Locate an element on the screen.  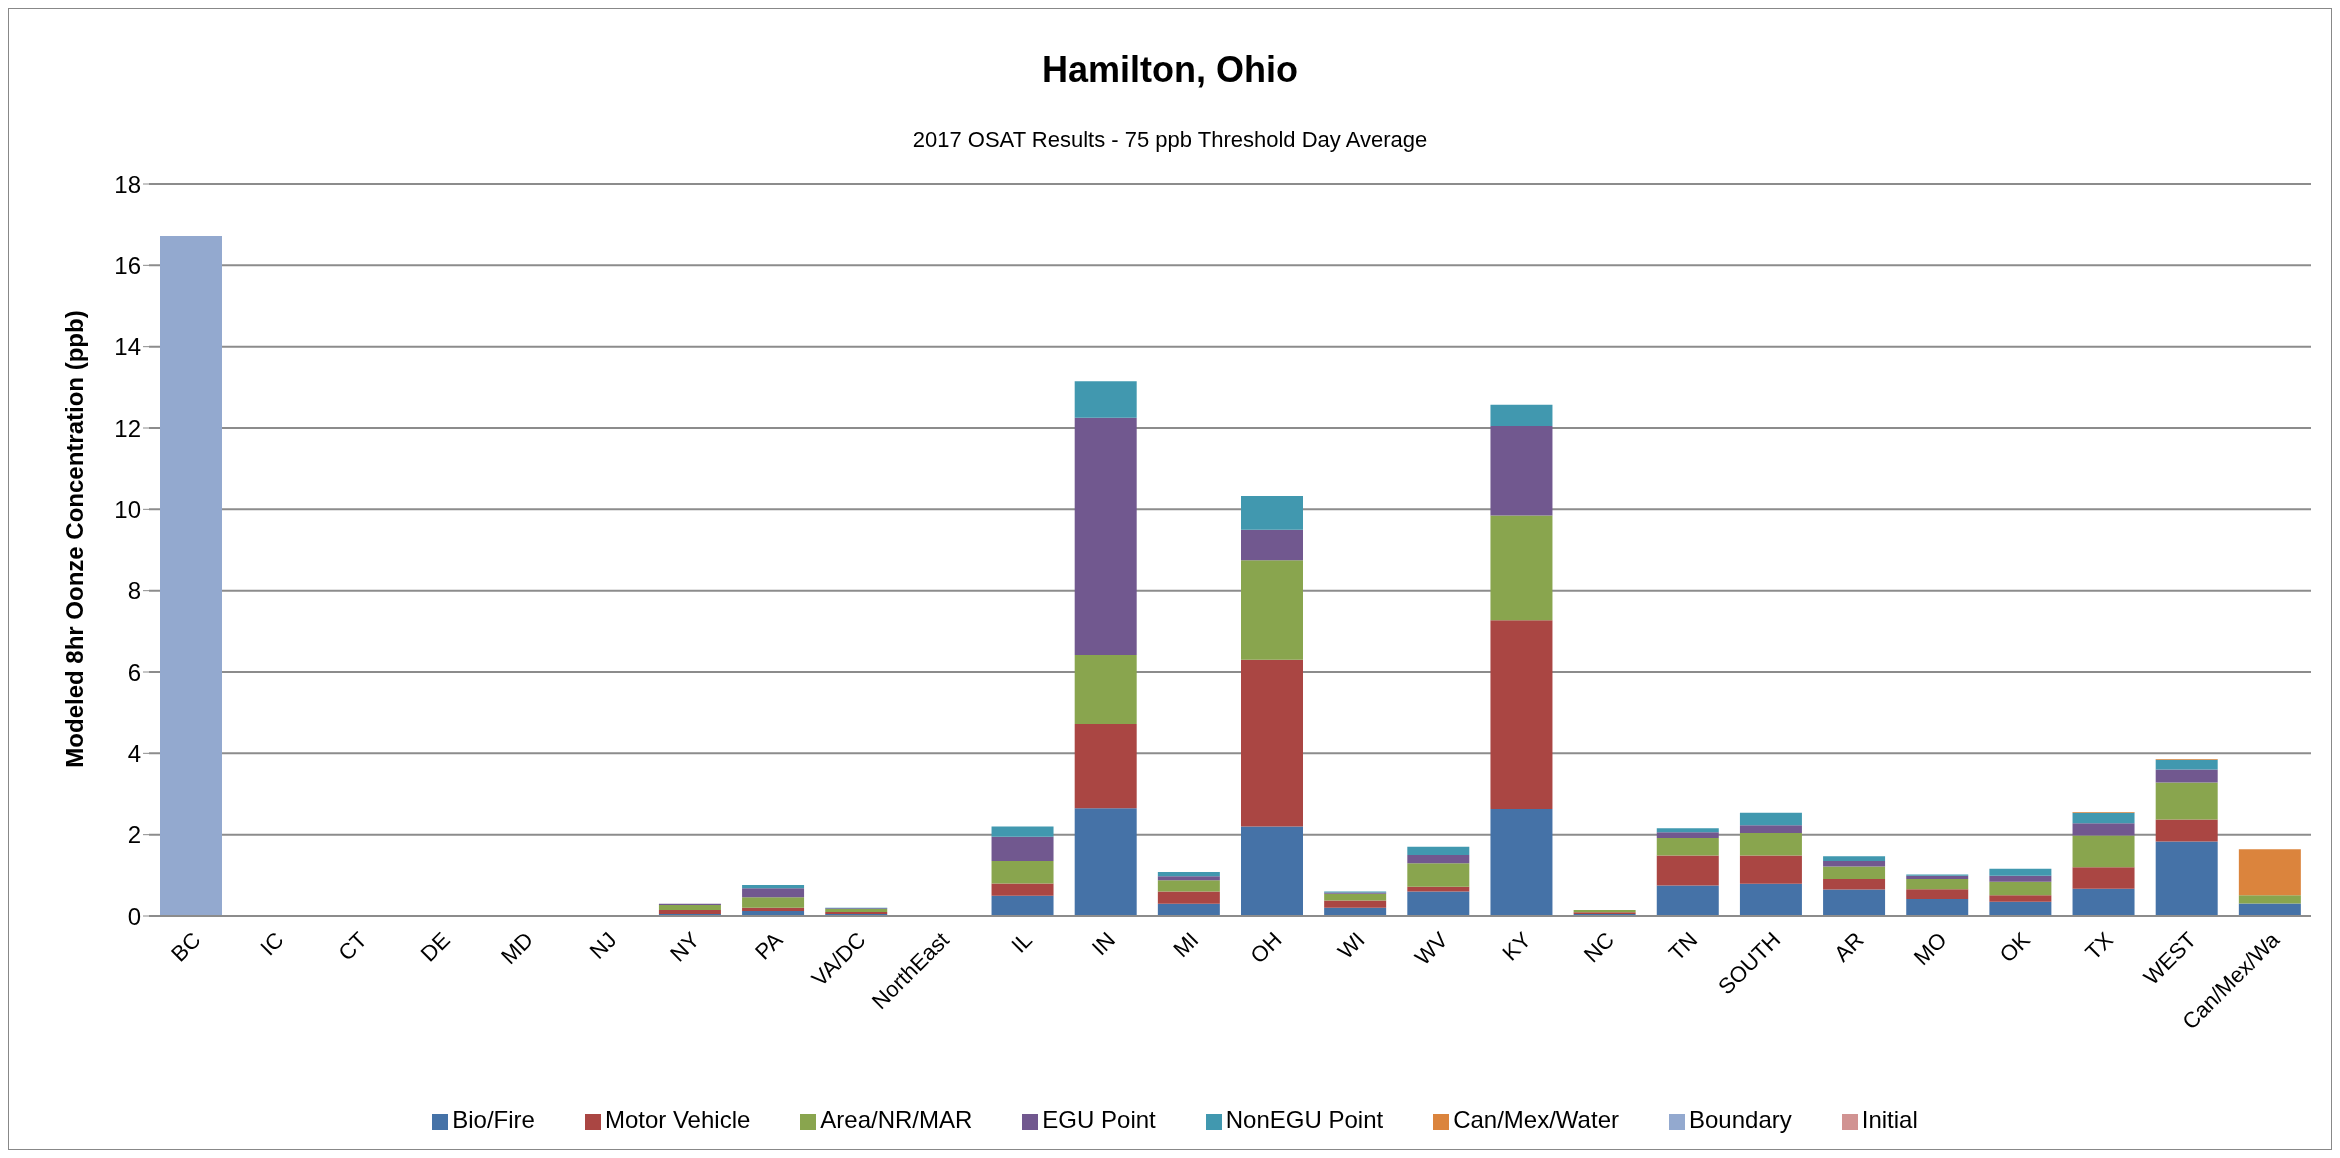
x-tick-label: DE is located at coordinates (435, 947).